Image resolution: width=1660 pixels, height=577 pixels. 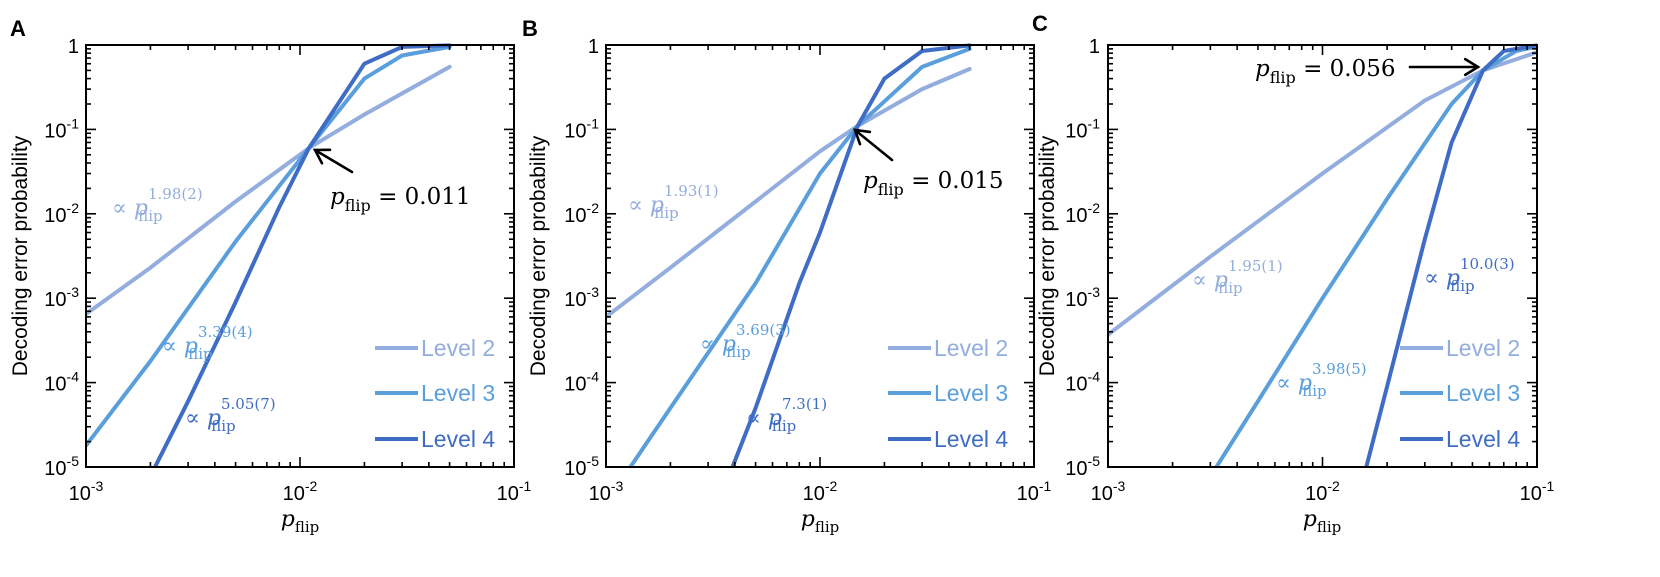 I want to click on fit-annotation: ∝ p1.93(1) flip, so click(x=673, y=202).